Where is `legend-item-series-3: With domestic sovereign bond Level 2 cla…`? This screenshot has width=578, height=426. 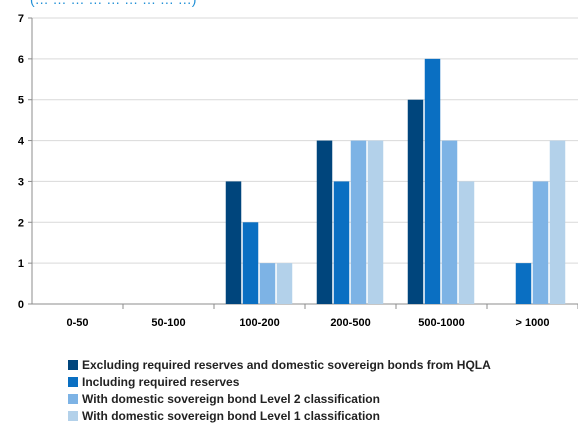 legend-item-series-3: With domestic sovereign bond Level 2 cla… is located at coordinates (279, 398).